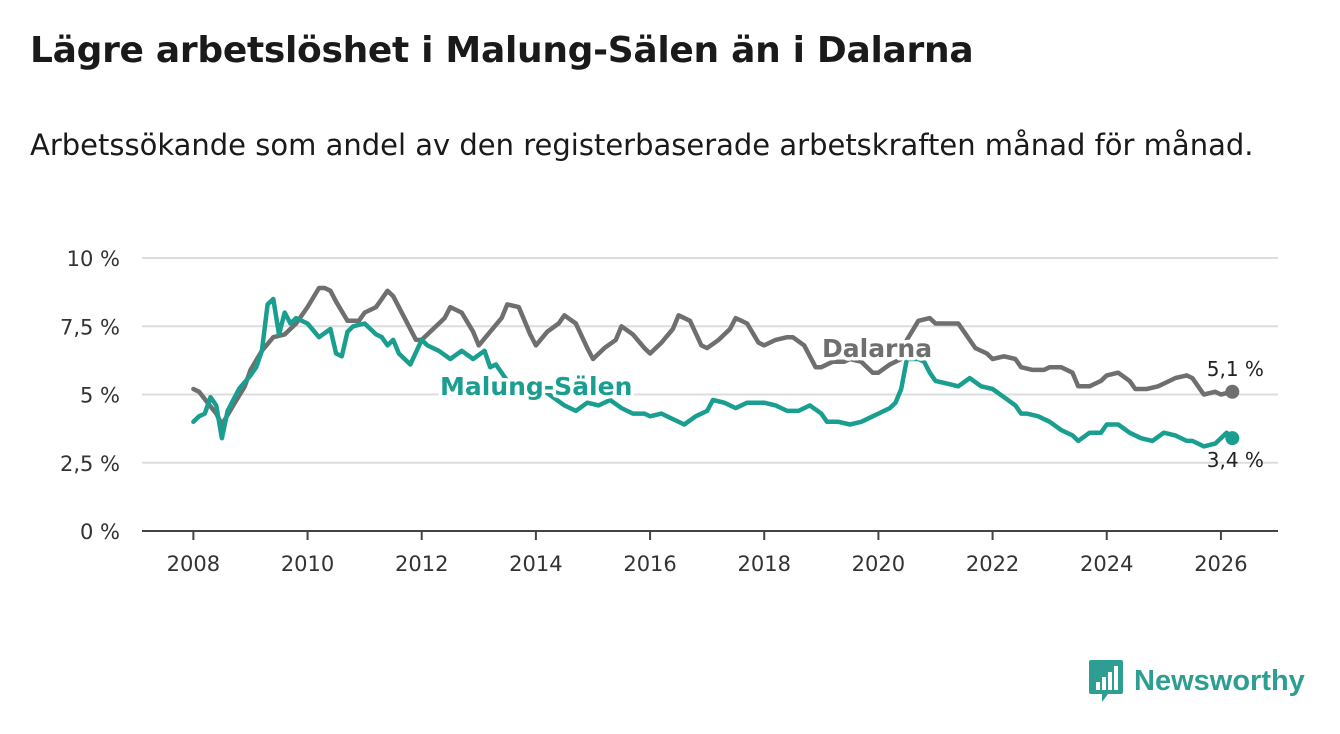 The height and width of the screenshot is (734, 1340). What do you see at coordinates (90, 327) in the screenshot?
I see `y-tick-label: 7,5 %` at bounding box center [90, 327].